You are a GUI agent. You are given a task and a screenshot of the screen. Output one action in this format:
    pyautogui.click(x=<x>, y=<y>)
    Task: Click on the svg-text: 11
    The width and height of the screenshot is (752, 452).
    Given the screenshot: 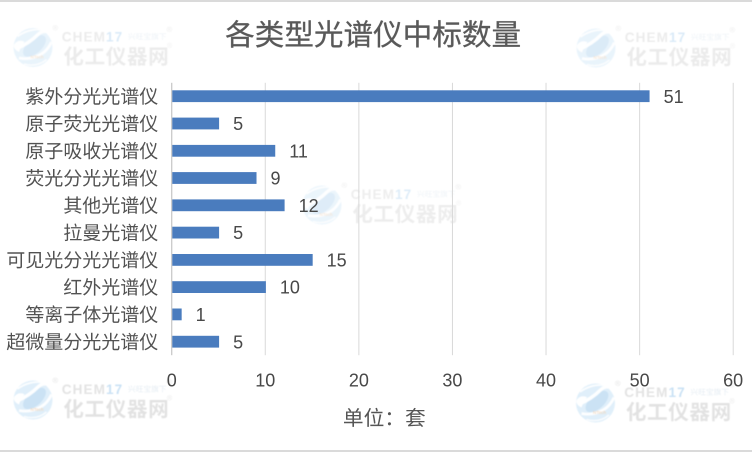 What is the action you would take?
    pyautogui.click(x=298, y=151)
    